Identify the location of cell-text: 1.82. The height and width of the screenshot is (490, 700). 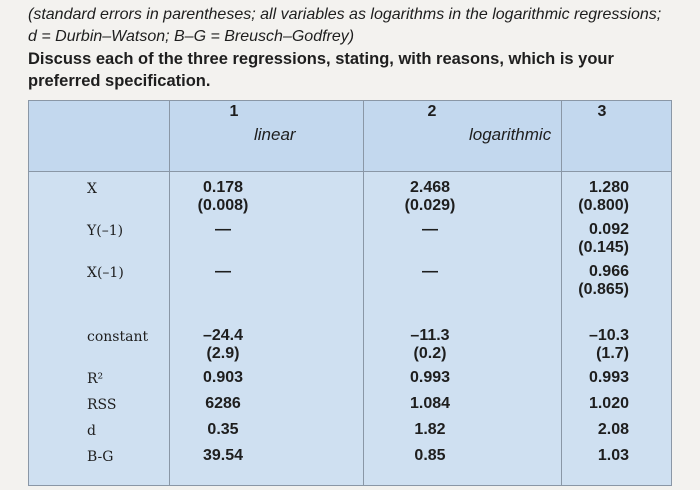
(430, 429).